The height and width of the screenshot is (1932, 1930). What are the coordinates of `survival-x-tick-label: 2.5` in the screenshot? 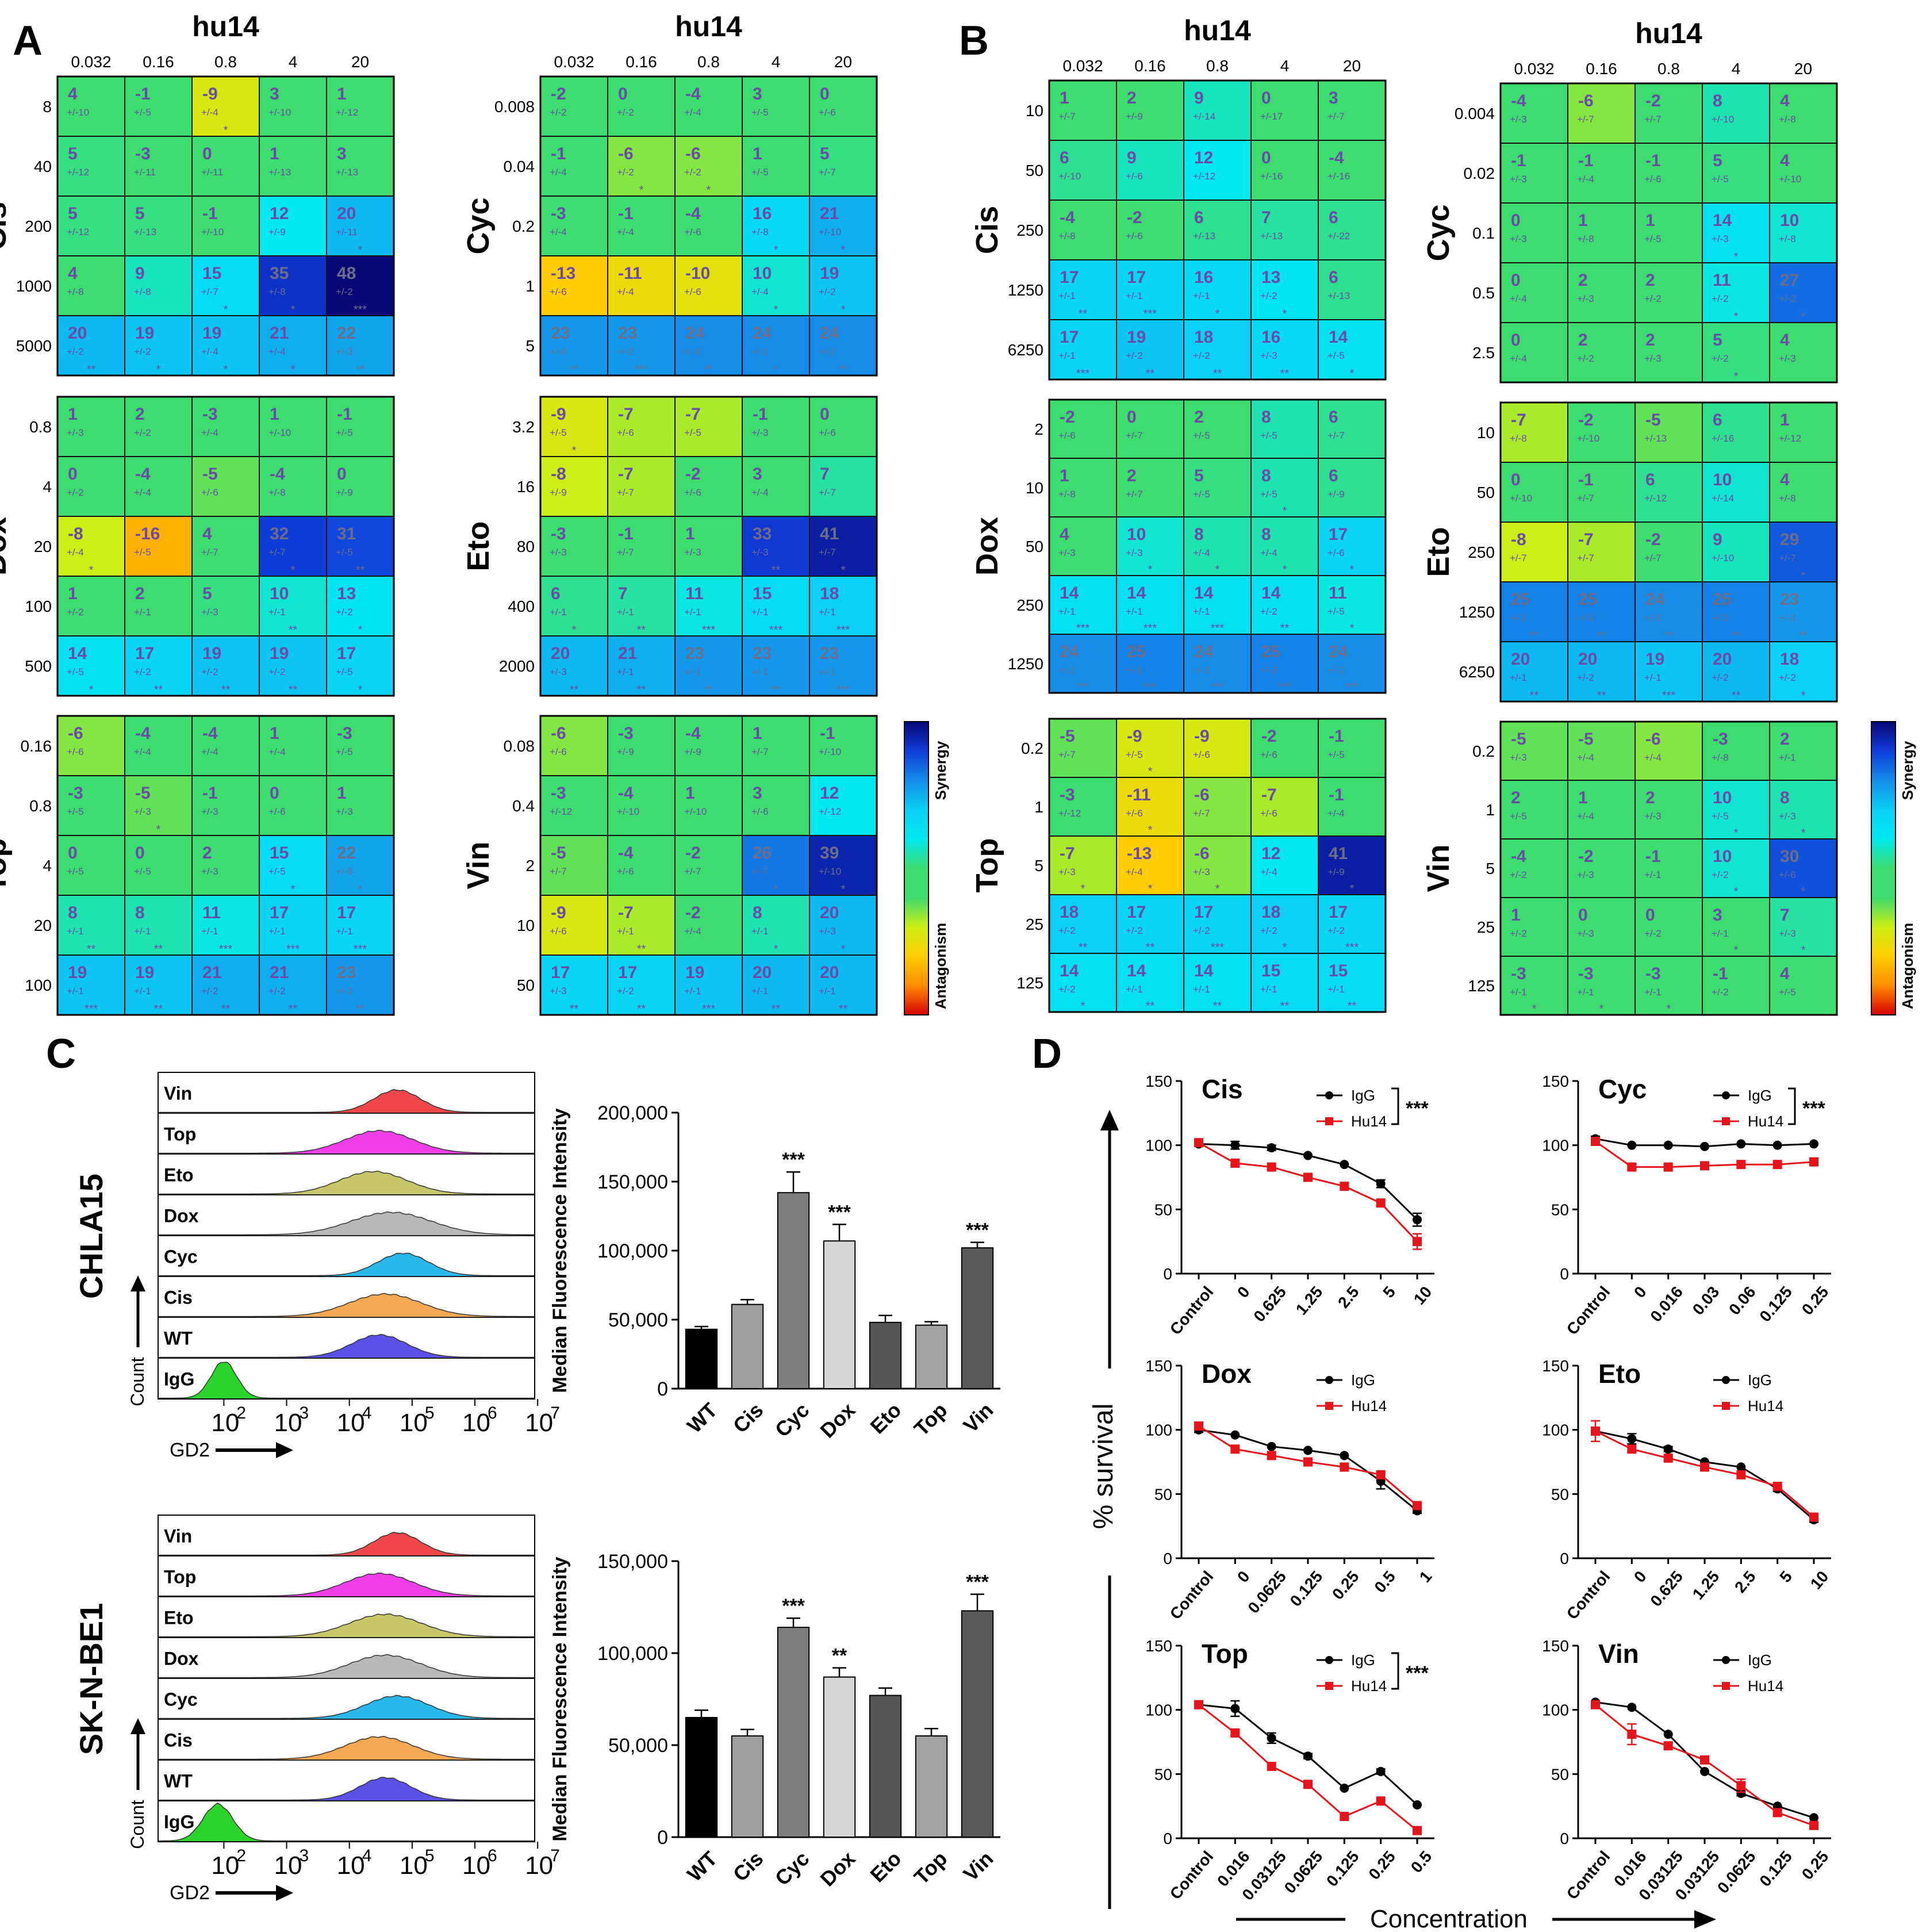 It's located at (1745, 1581).